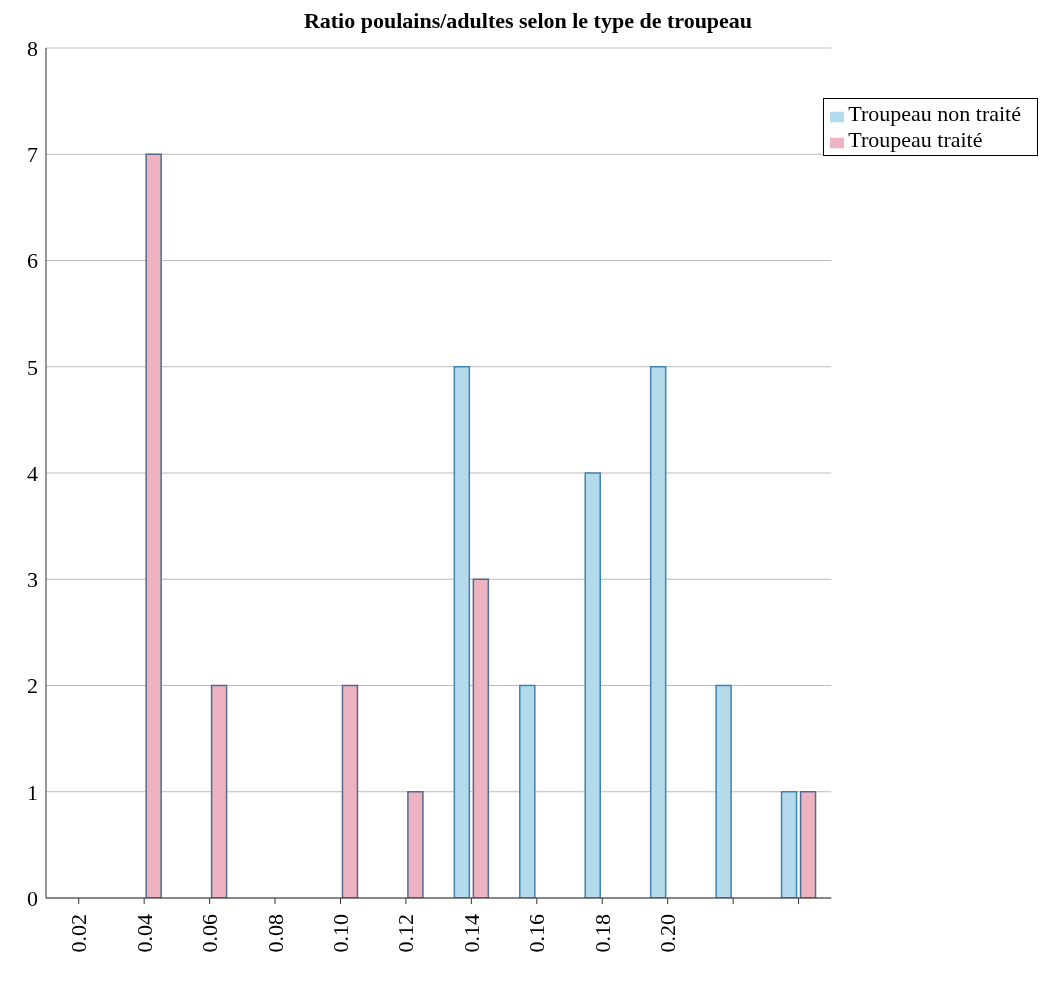 The width and height of the screenshot is (1045, 1003). I want to click on x-tick-label: 0.12, so click(406, 933).